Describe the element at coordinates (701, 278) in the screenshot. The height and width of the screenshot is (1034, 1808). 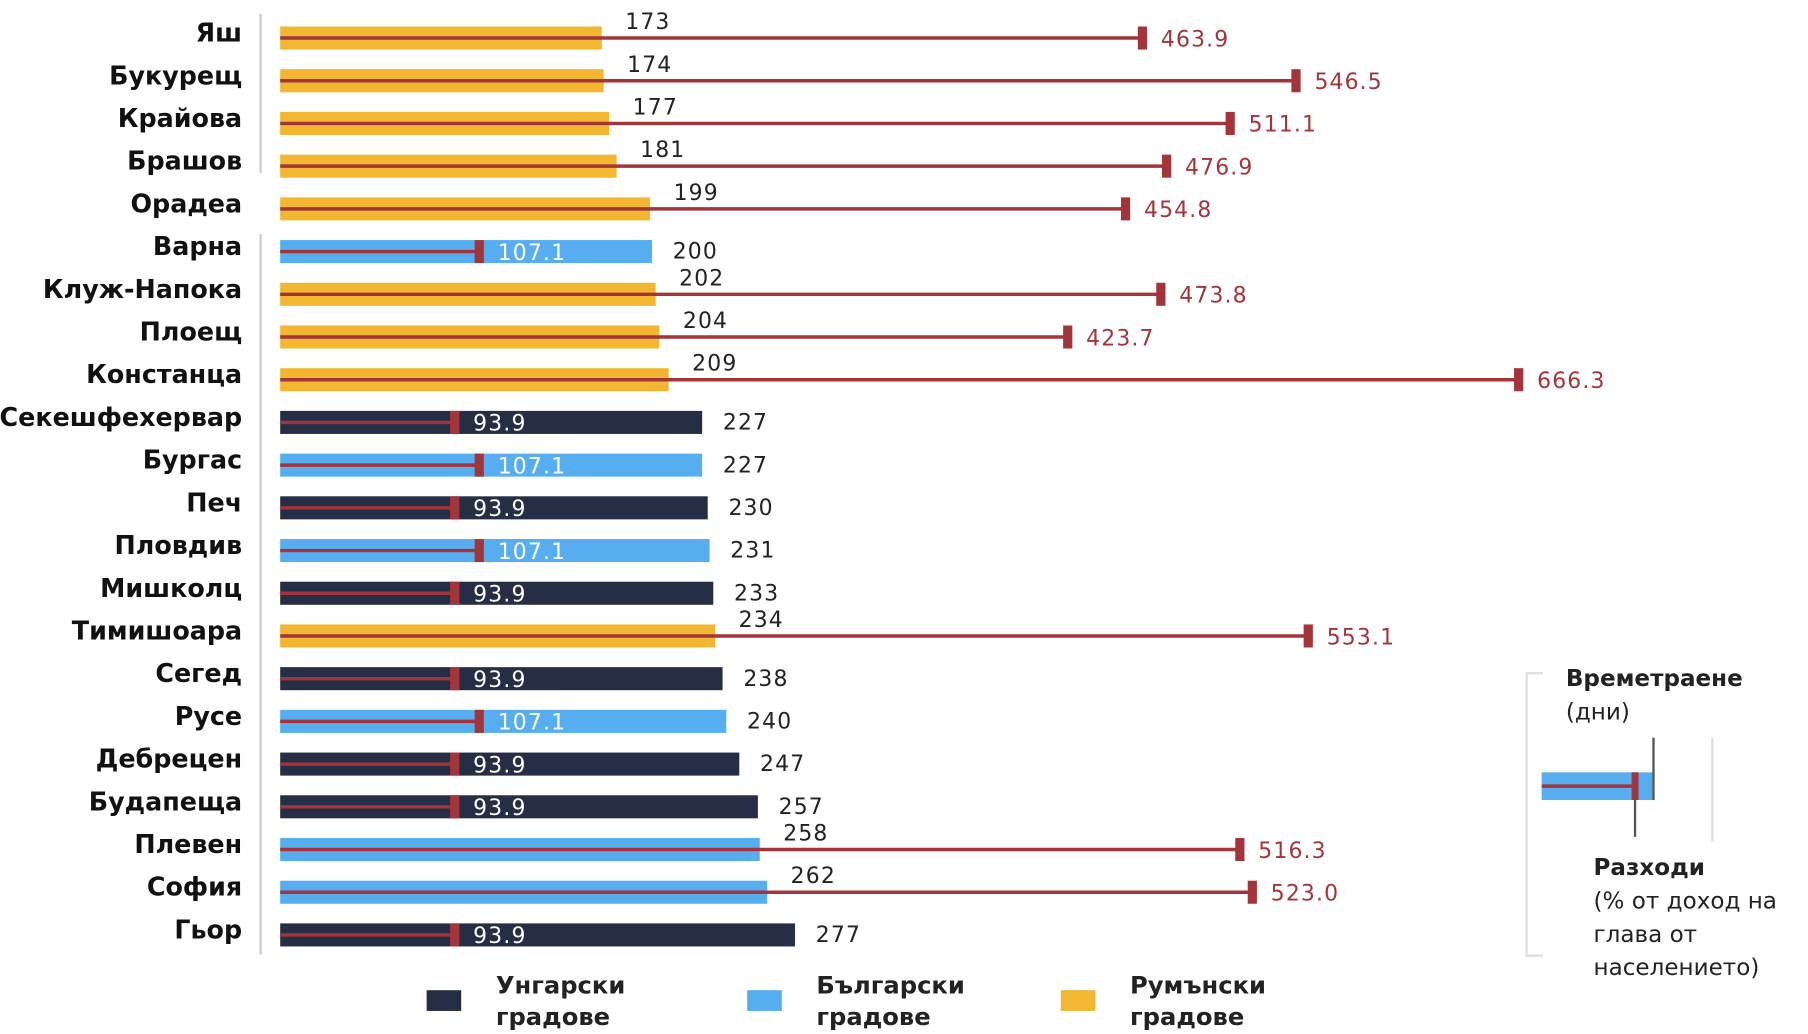
I see `duration-label: 202` at that location.